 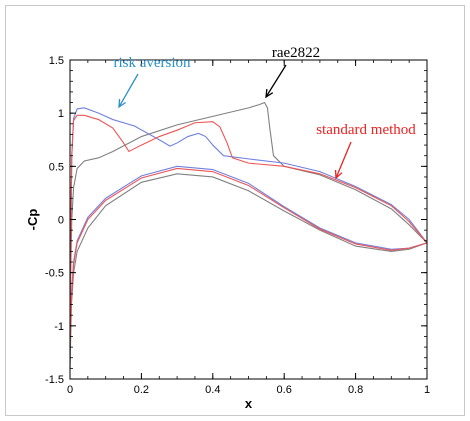 I want to click on x-axis-label: x, so click(x=249, y=403).